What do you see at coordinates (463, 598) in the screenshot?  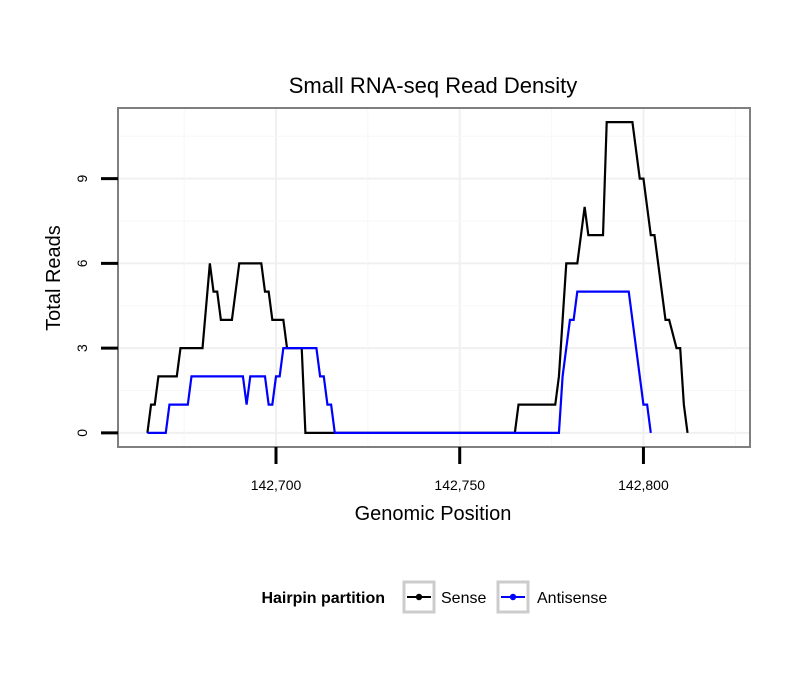 I see `legend-entry-sense: Sense` at bounding box center [463, 598].